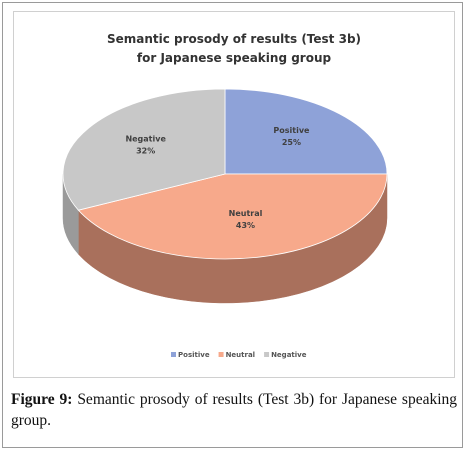 This screenshot has height=450, width=465. I want to click on data-label-value: 32%, so click(145, 151).